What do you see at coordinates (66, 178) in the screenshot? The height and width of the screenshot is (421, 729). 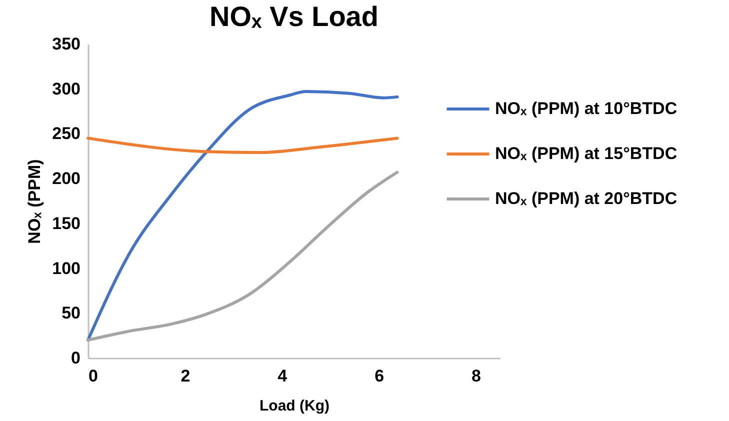 I see `y-tick-label: 200` at bounding box center [66, 178].